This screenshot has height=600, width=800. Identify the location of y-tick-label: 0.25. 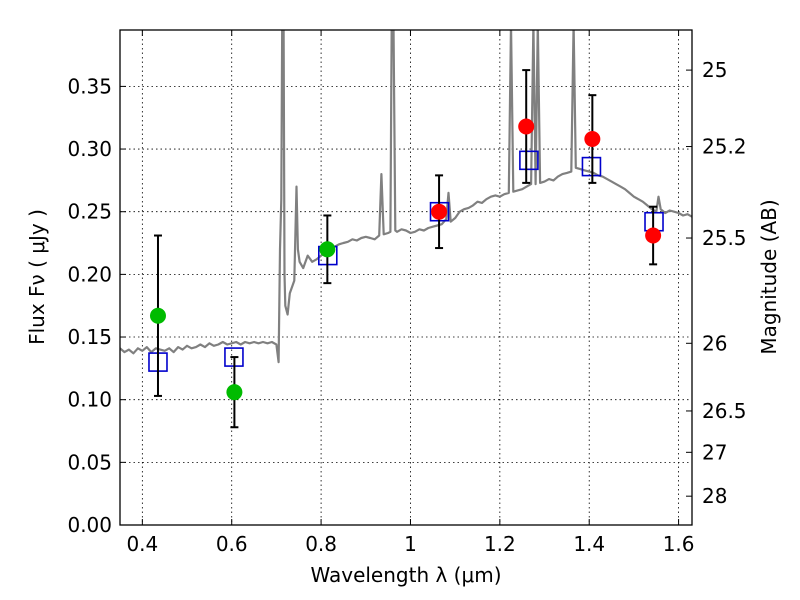
(89, 212).